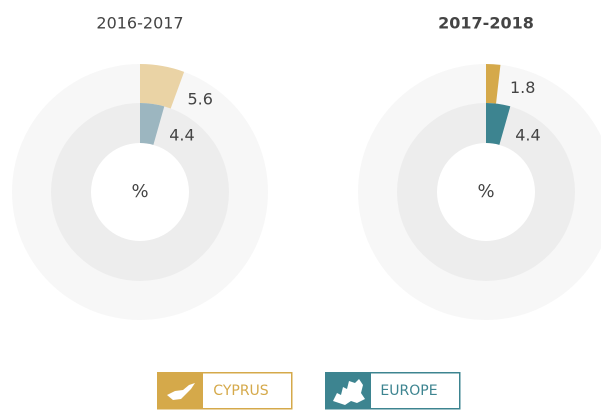  Describe the element at coordinates (408, 391) in the screenshot. I see `legend-label: EUROPE` at that location.